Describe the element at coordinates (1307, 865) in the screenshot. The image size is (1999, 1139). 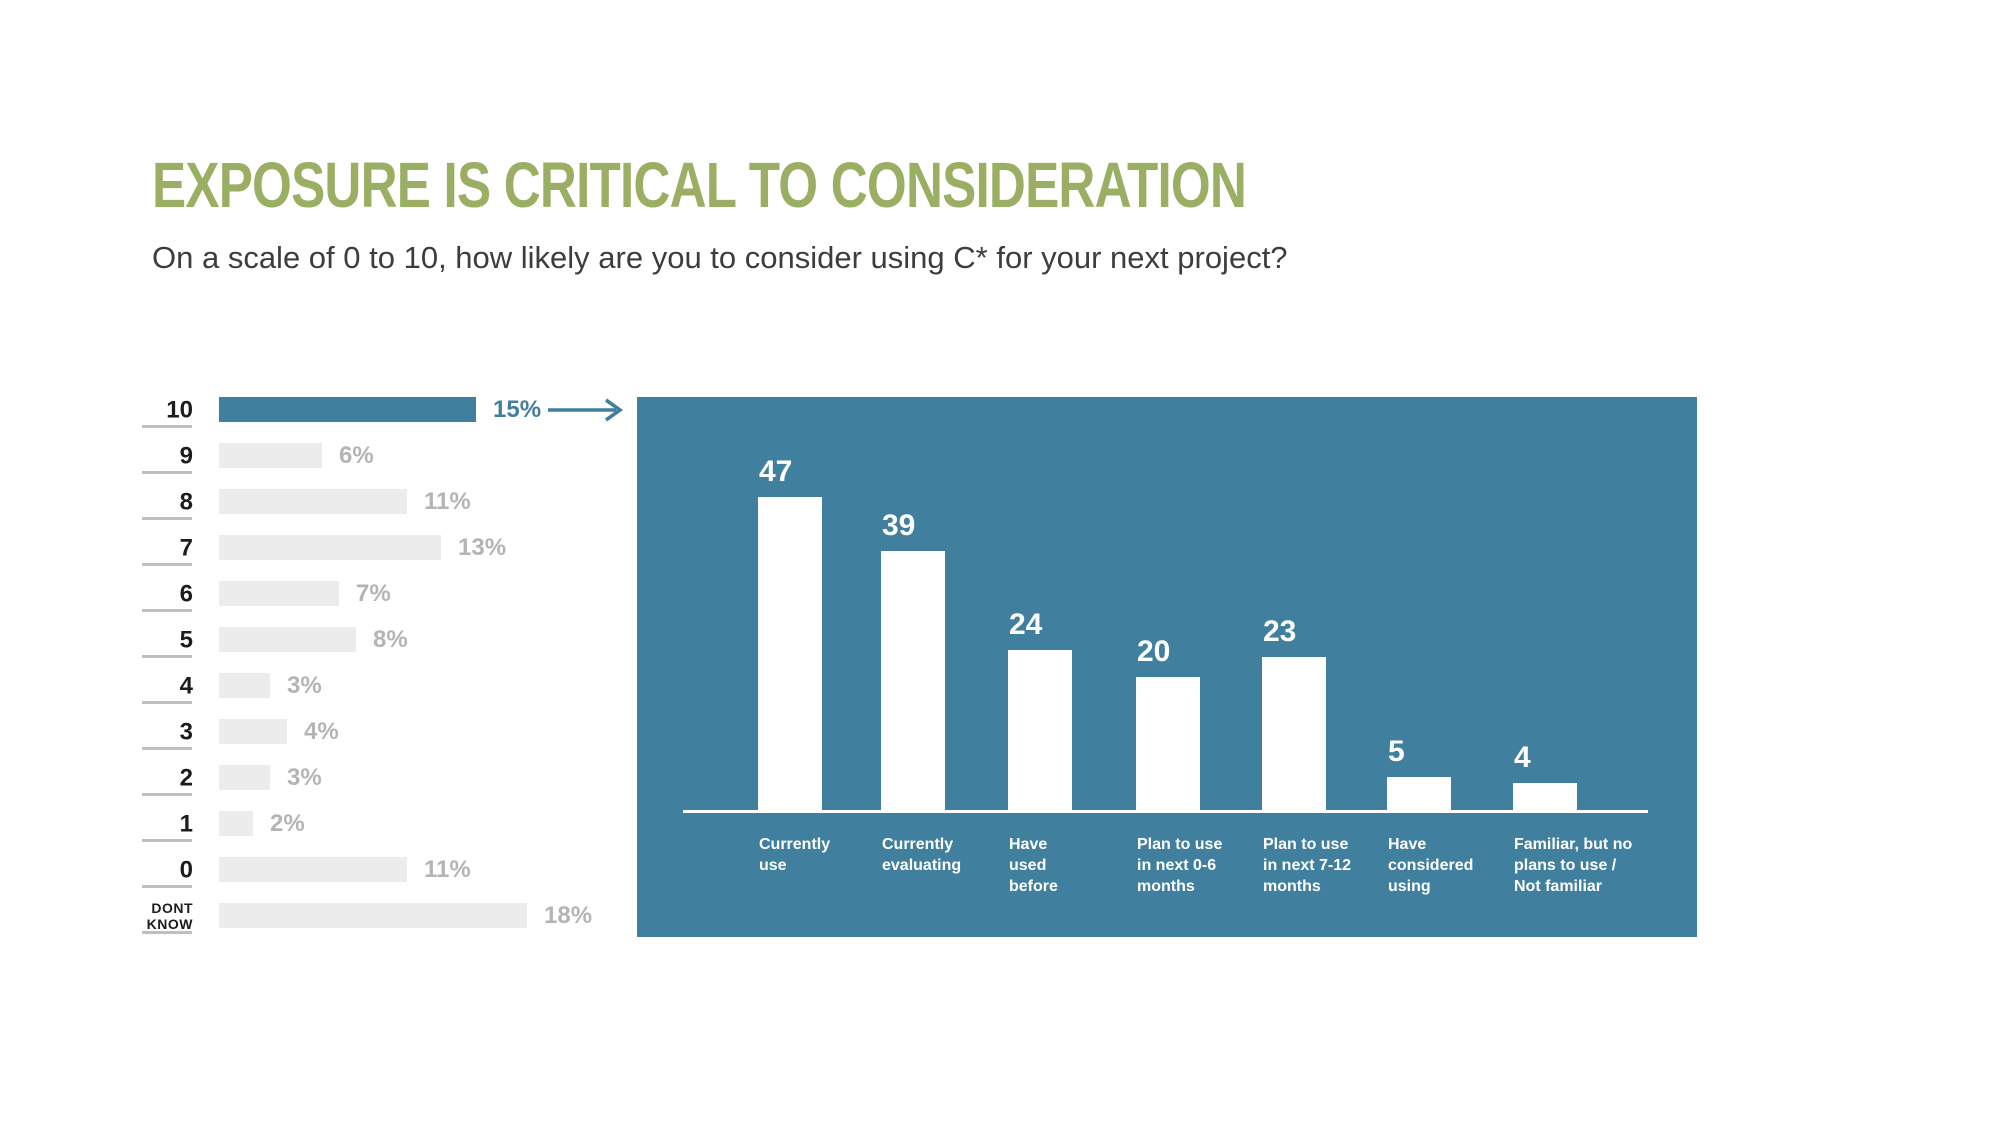
I see `consideration-bar-category-label: Plan to use in next 7-12 months` at that location.